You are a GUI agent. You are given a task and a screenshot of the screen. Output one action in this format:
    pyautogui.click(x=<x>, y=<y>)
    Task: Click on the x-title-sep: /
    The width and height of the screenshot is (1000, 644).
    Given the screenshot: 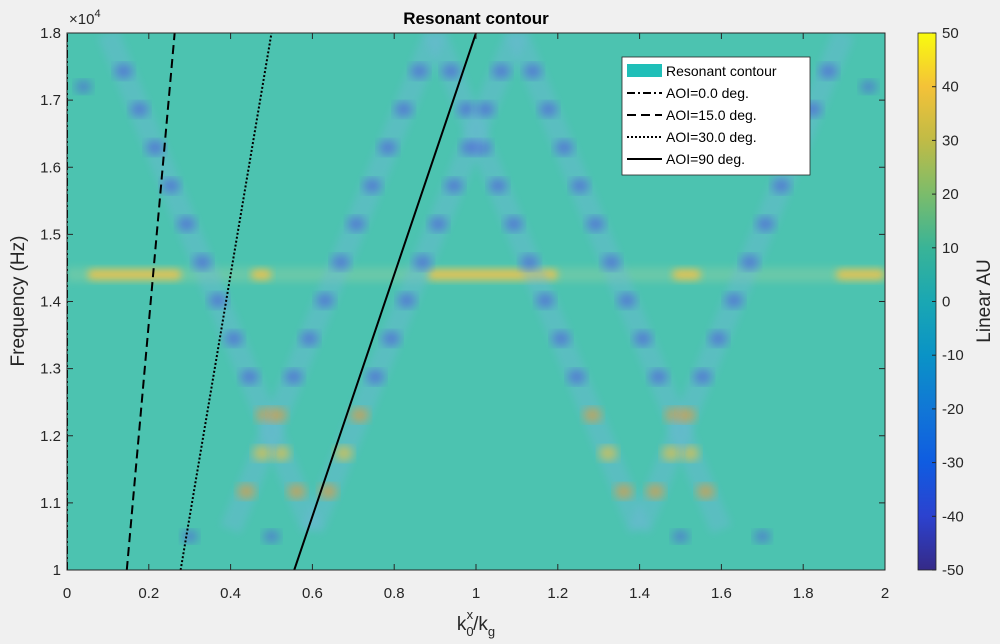 What is the action you would take?
    pyautogui.click(x=476, y=624)
    